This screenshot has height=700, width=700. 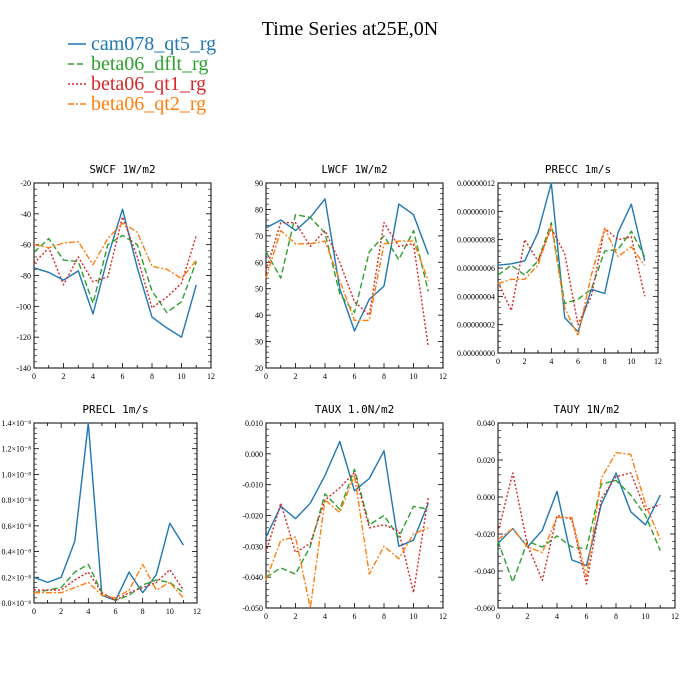 I want to click on y-tick-label: -60, so click(x=25, y=245).